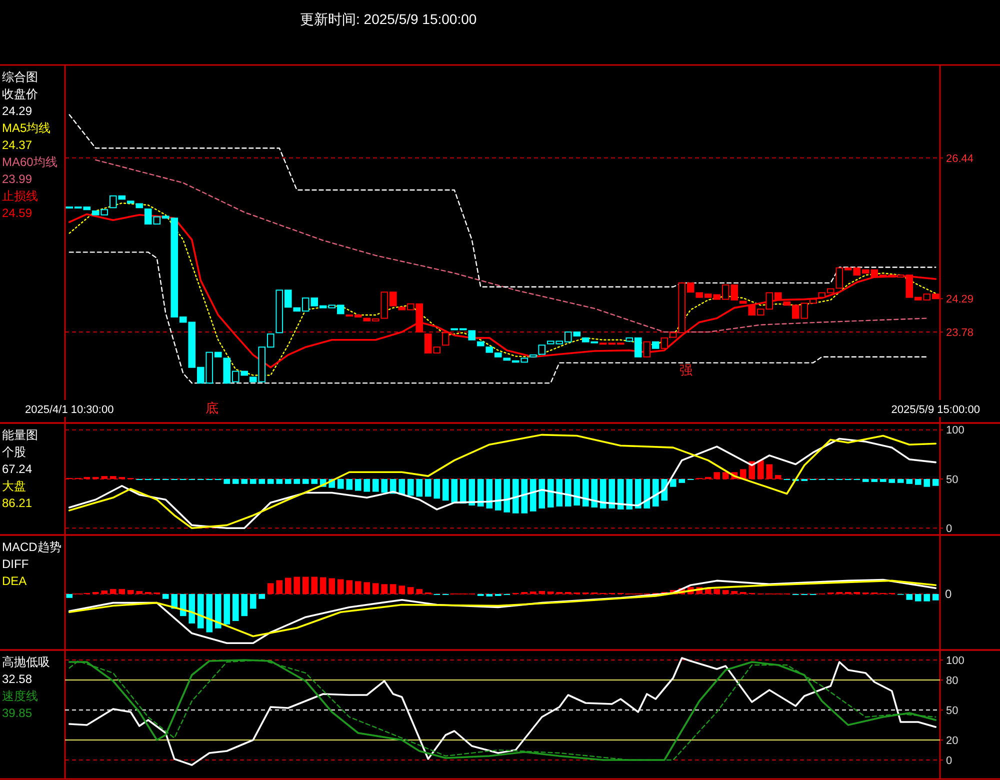 The height and width of the screenshot is (780, 1000). What do you see at coordinates (20, 77) in the screenshot?
I see `text: 综合图` at bounding box center [20, 77].